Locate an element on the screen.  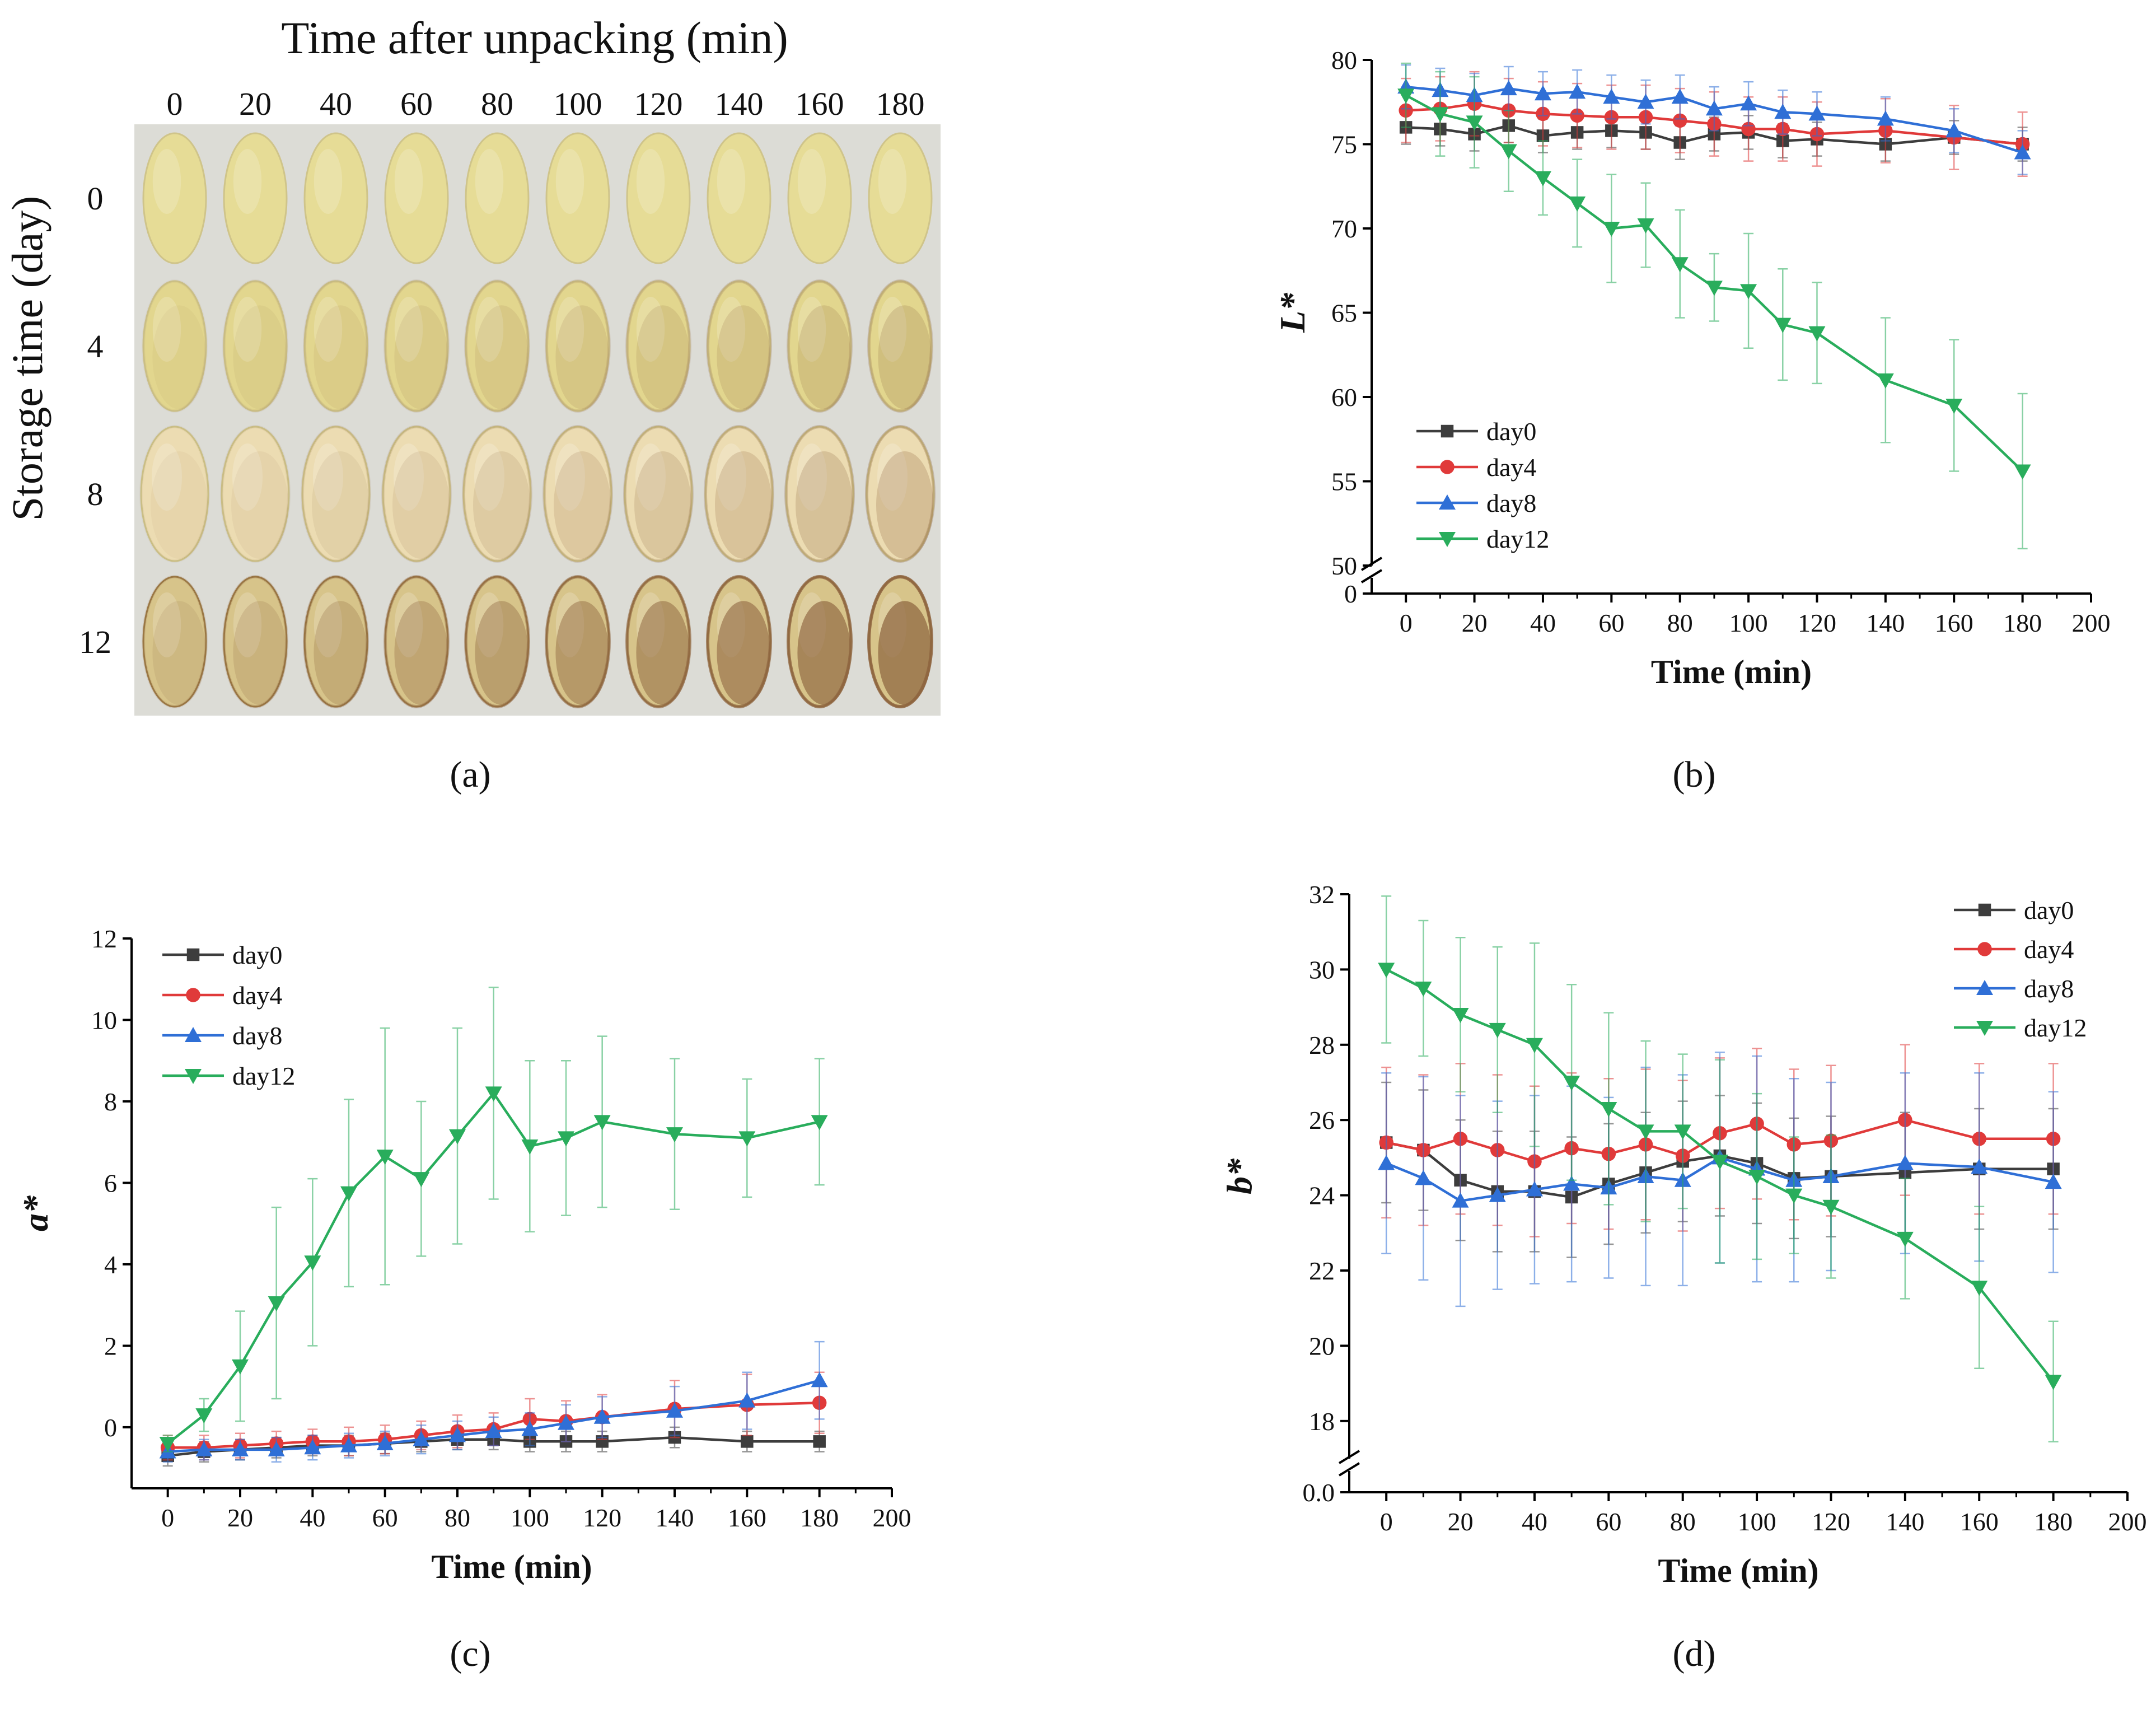
x-axis-title: Time (min) is located at coordinates (1738, 1571).